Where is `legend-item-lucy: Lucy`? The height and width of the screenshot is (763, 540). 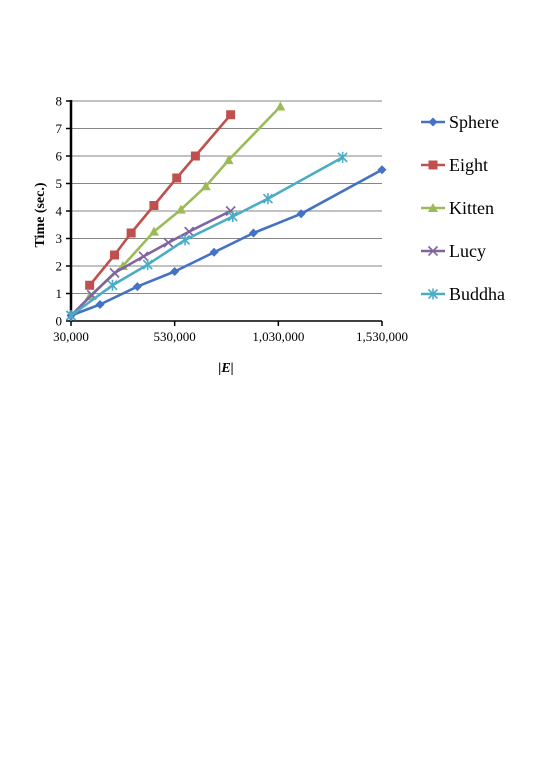 legend-item-lucy: Lucy is located at coordinates (453, 251).